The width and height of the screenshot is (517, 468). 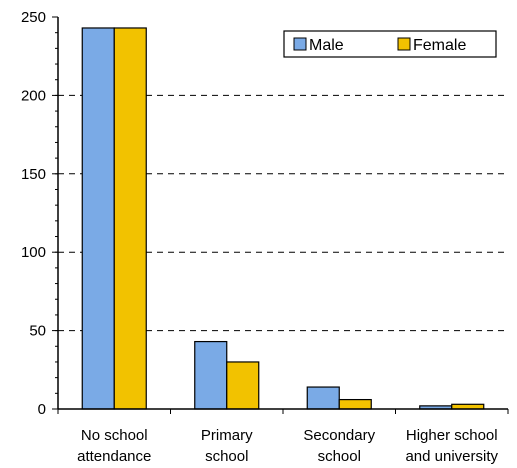 What do you see at coordinates (439, 45) in the screenshot?
I see `legend-label-female: Female` at bounding box center [439, 45].